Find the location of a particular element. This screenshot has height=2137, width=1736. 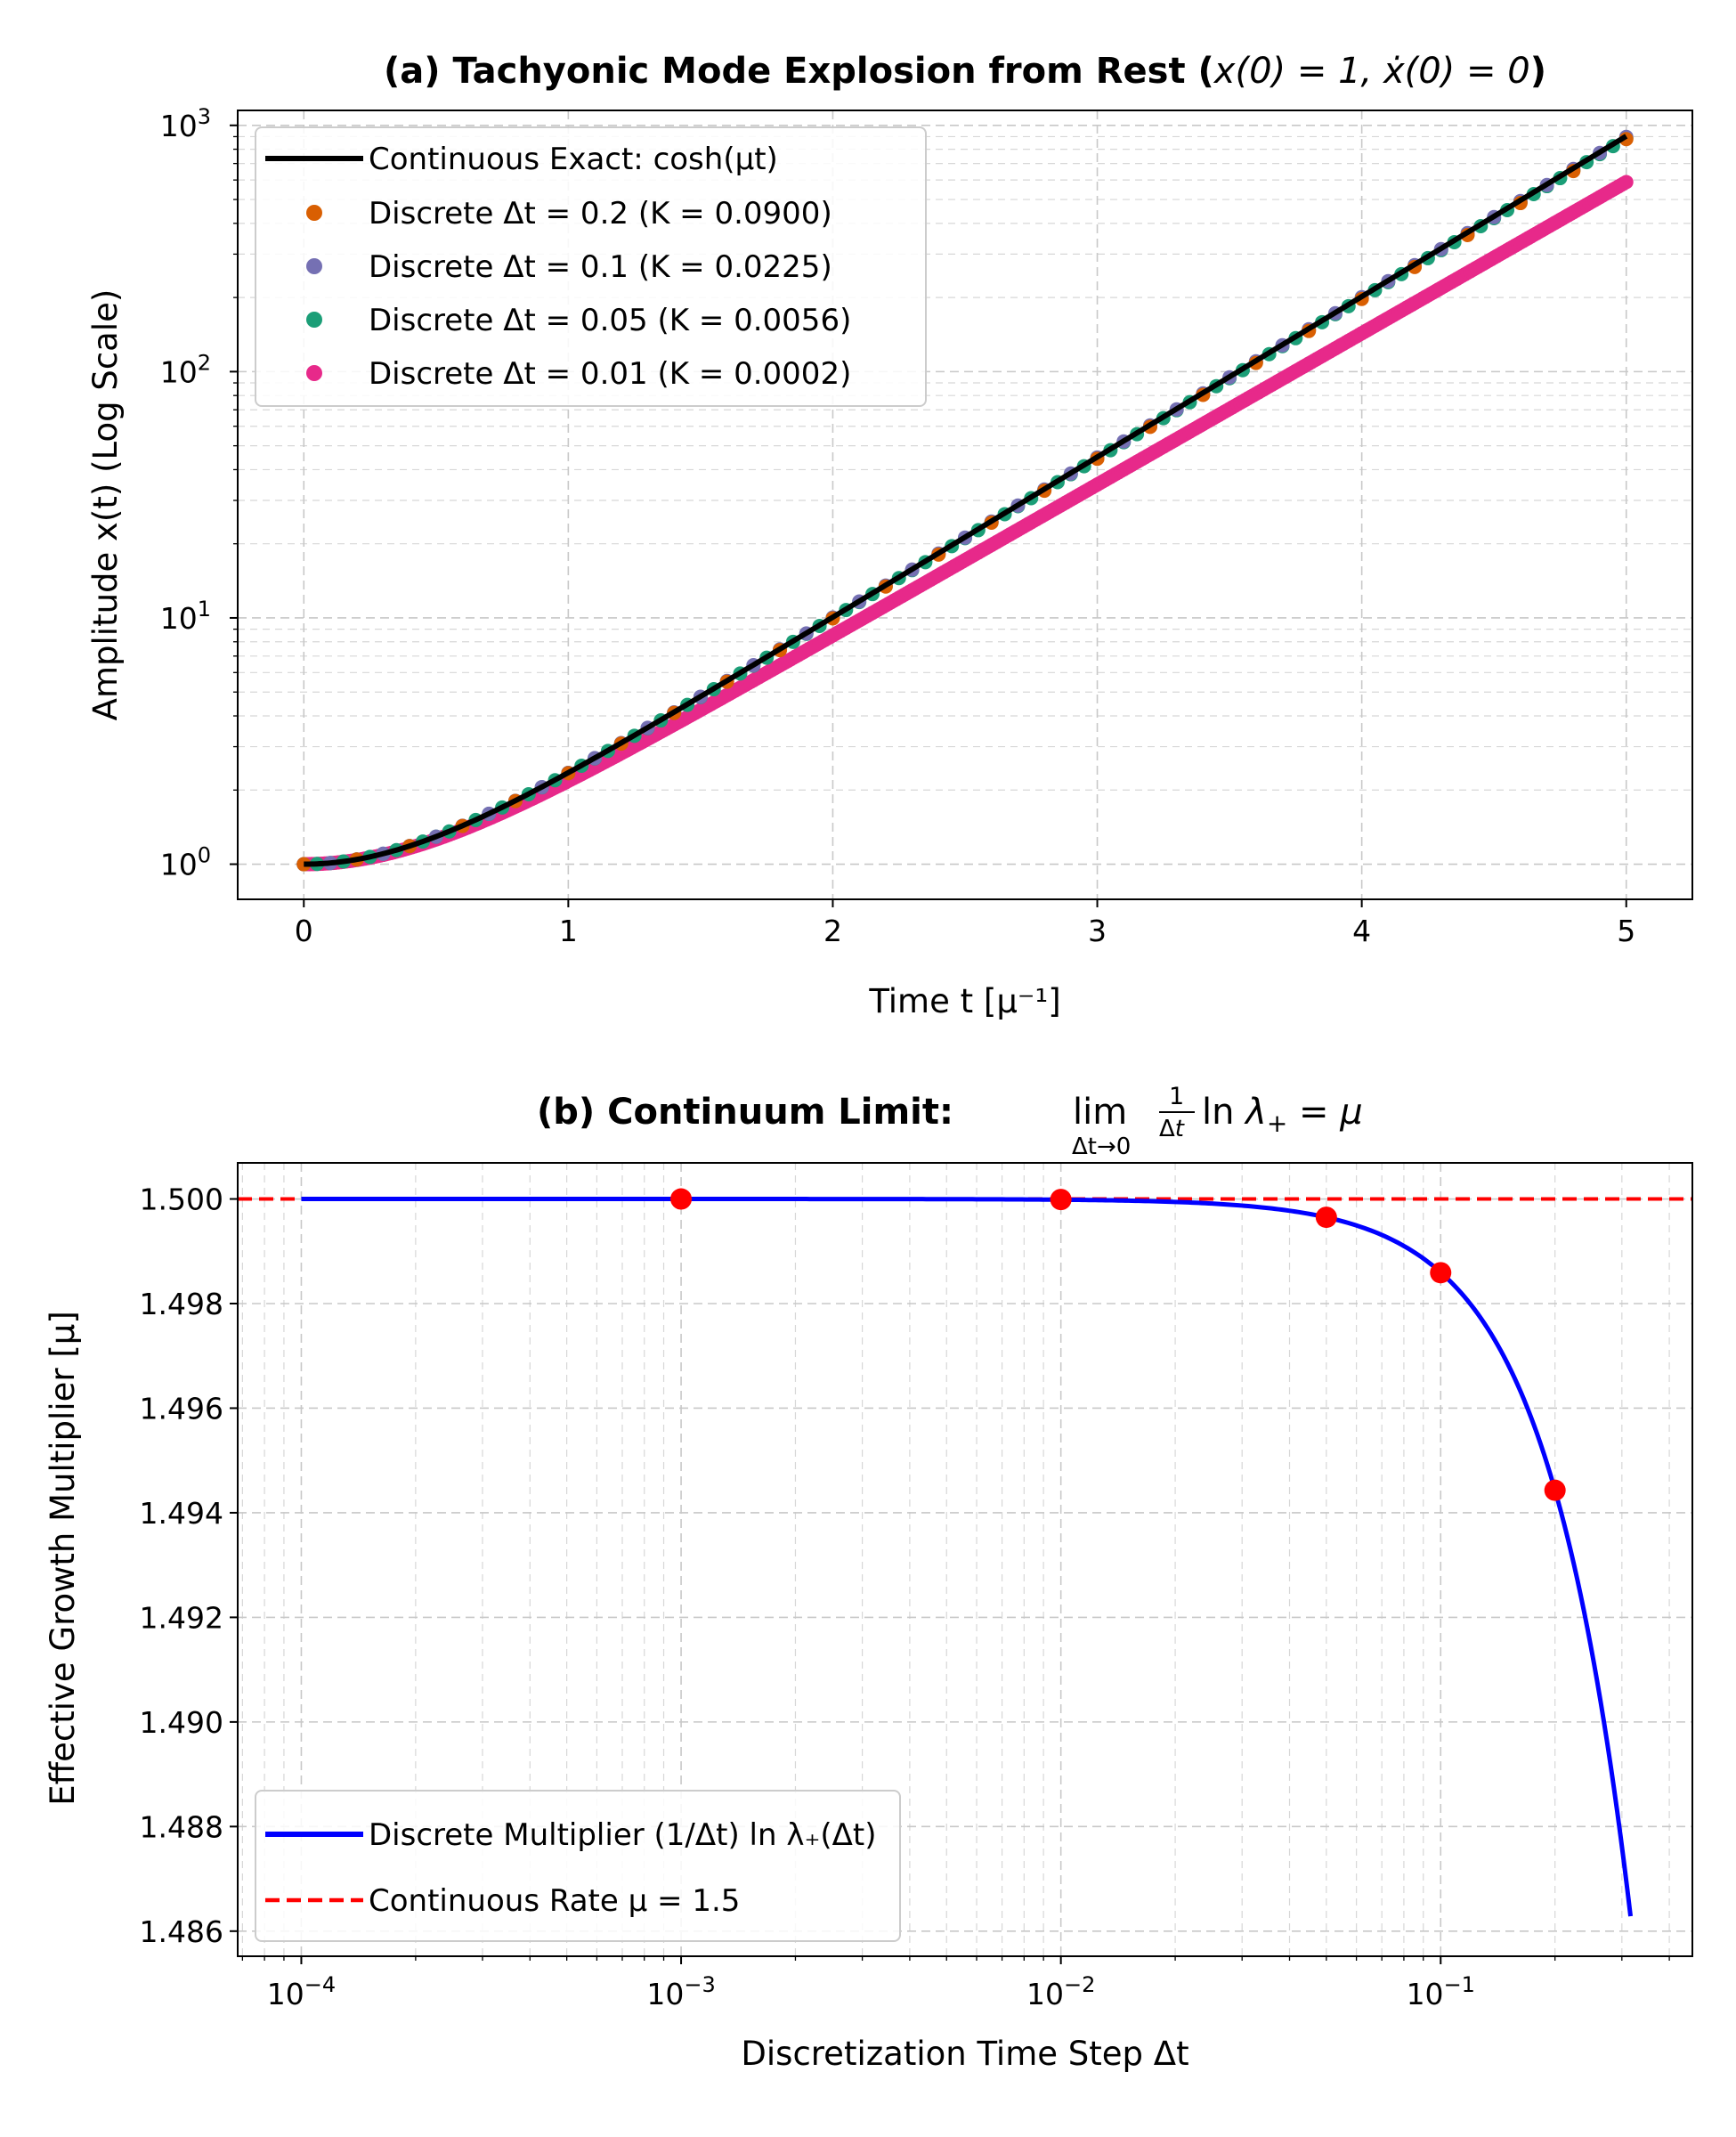

panel-b-title-formula: lim Δt→0 1 Δt ln λ+ = μ is located at coordinates (1217, 1121).